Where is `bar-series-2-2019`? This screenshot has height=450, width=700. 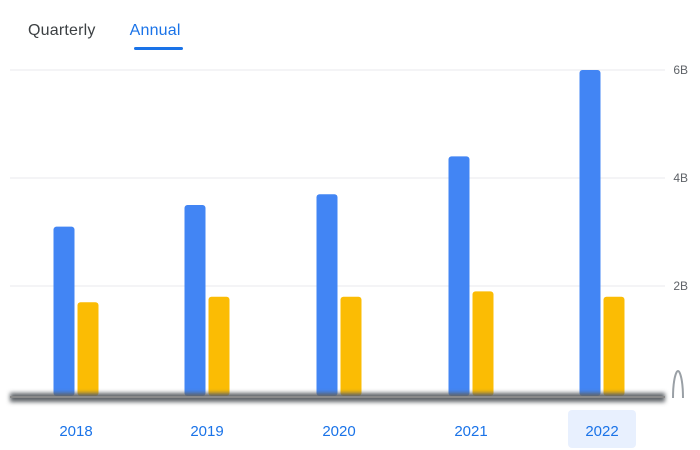
bar-series-2-2019 is located at coordinates (219, 346).